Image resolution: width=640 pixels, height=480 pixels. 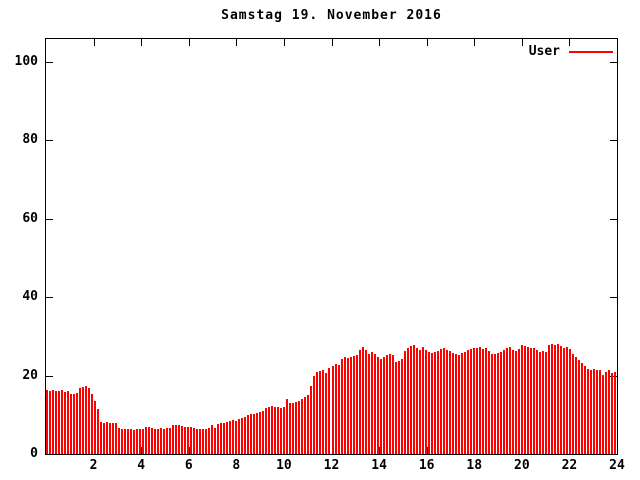 I want to click on y-tick-label: 20, so click(x=30, y=375).